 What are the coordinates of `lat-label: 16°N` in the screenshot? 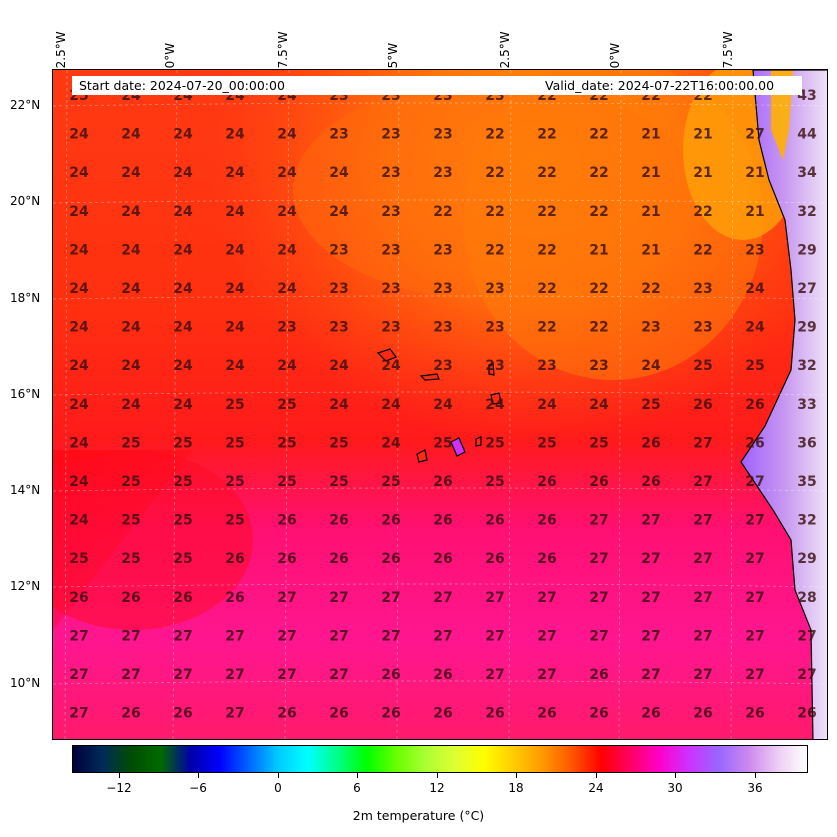 It's located at (25, 394).